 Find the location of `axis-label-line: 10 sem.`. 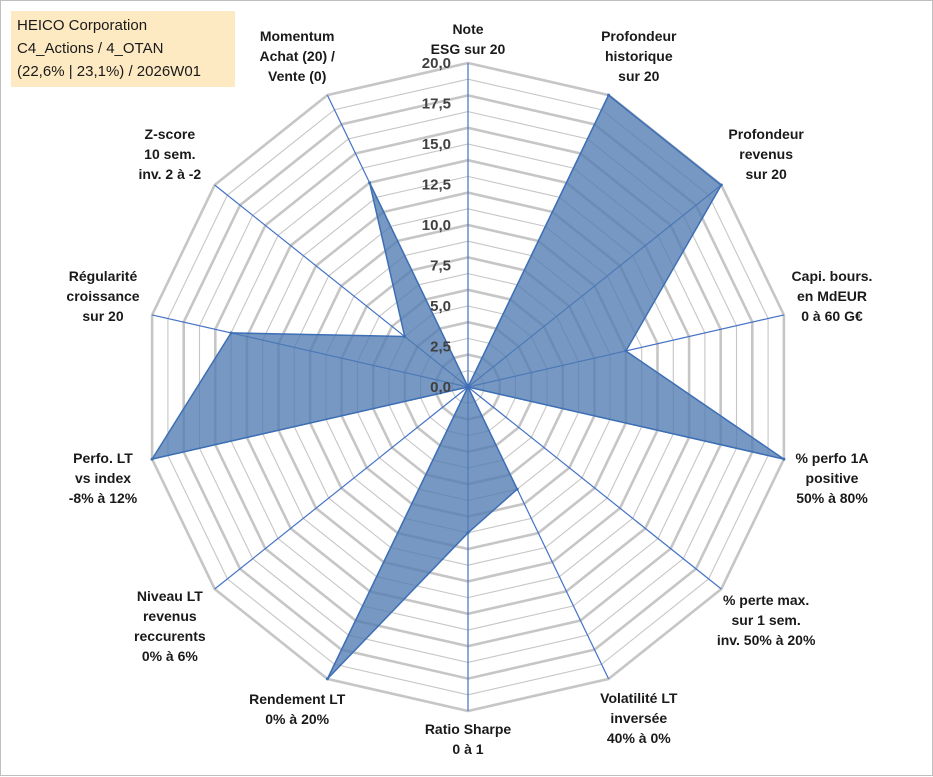

axis-label-line: 10 sem. is located at coordinates (170, 154).